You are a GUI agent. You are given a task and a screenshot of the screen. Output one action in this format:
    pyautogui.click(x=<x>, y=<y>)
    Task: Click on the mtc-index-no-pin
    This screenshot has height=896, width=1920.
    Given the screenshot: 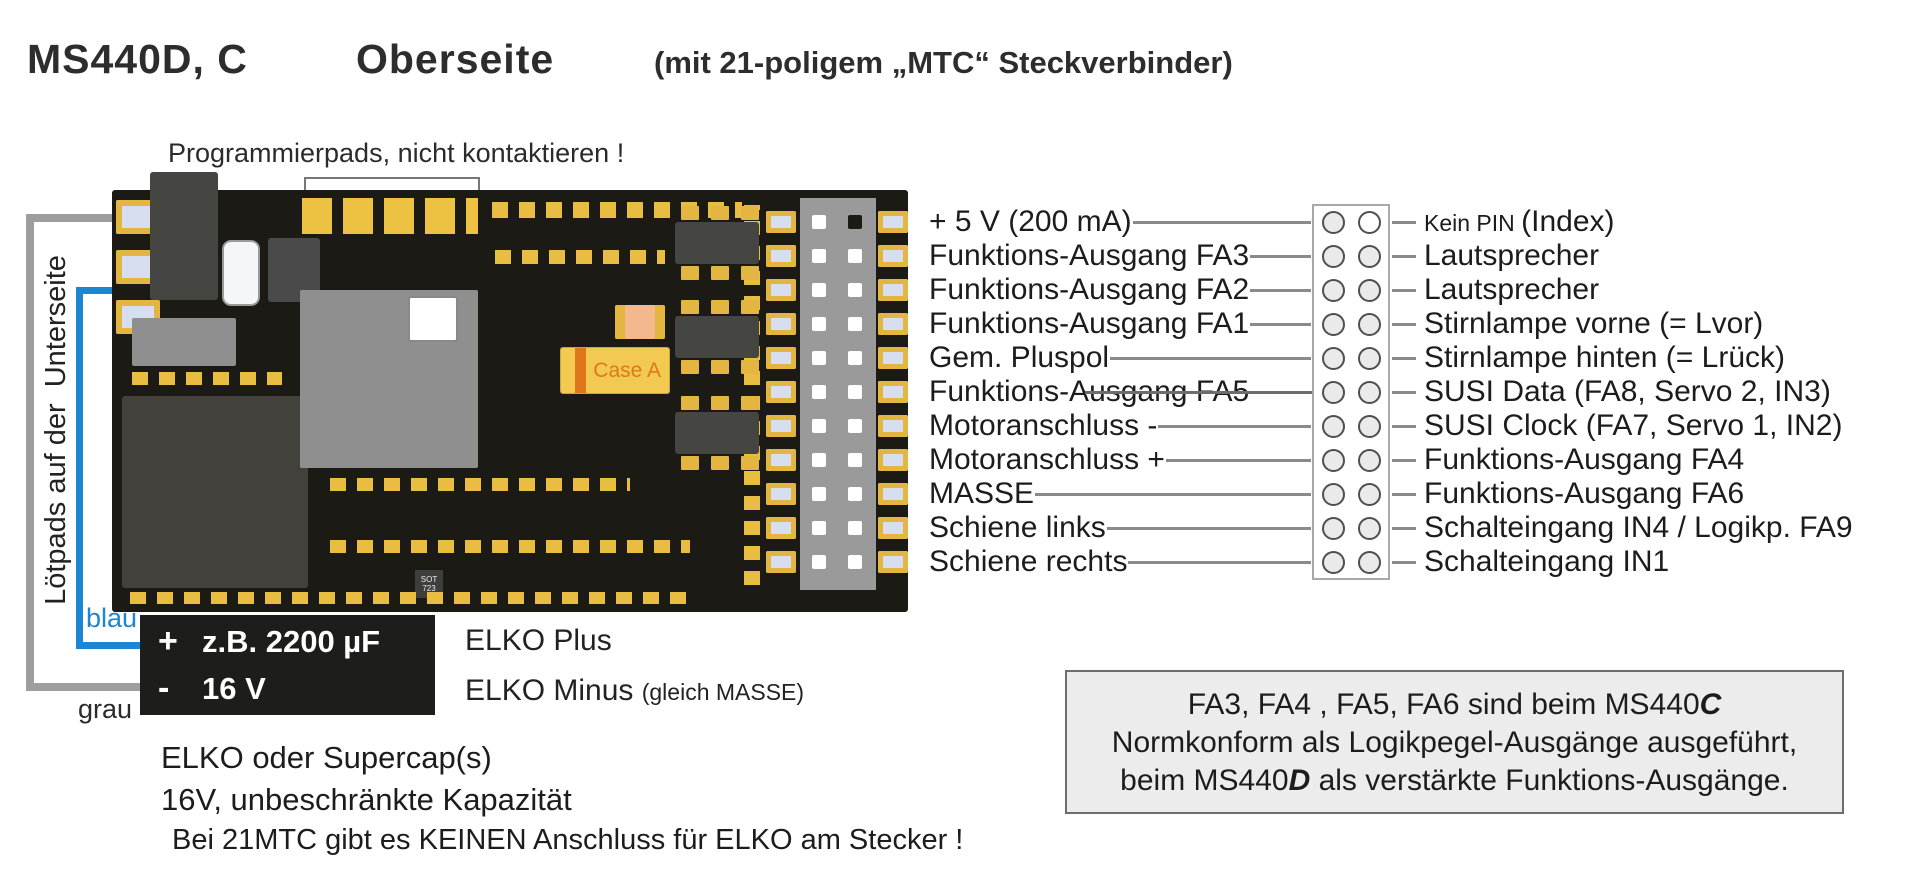 What is the action you would take?
    pyautogui.click(x=855, y=222)
    